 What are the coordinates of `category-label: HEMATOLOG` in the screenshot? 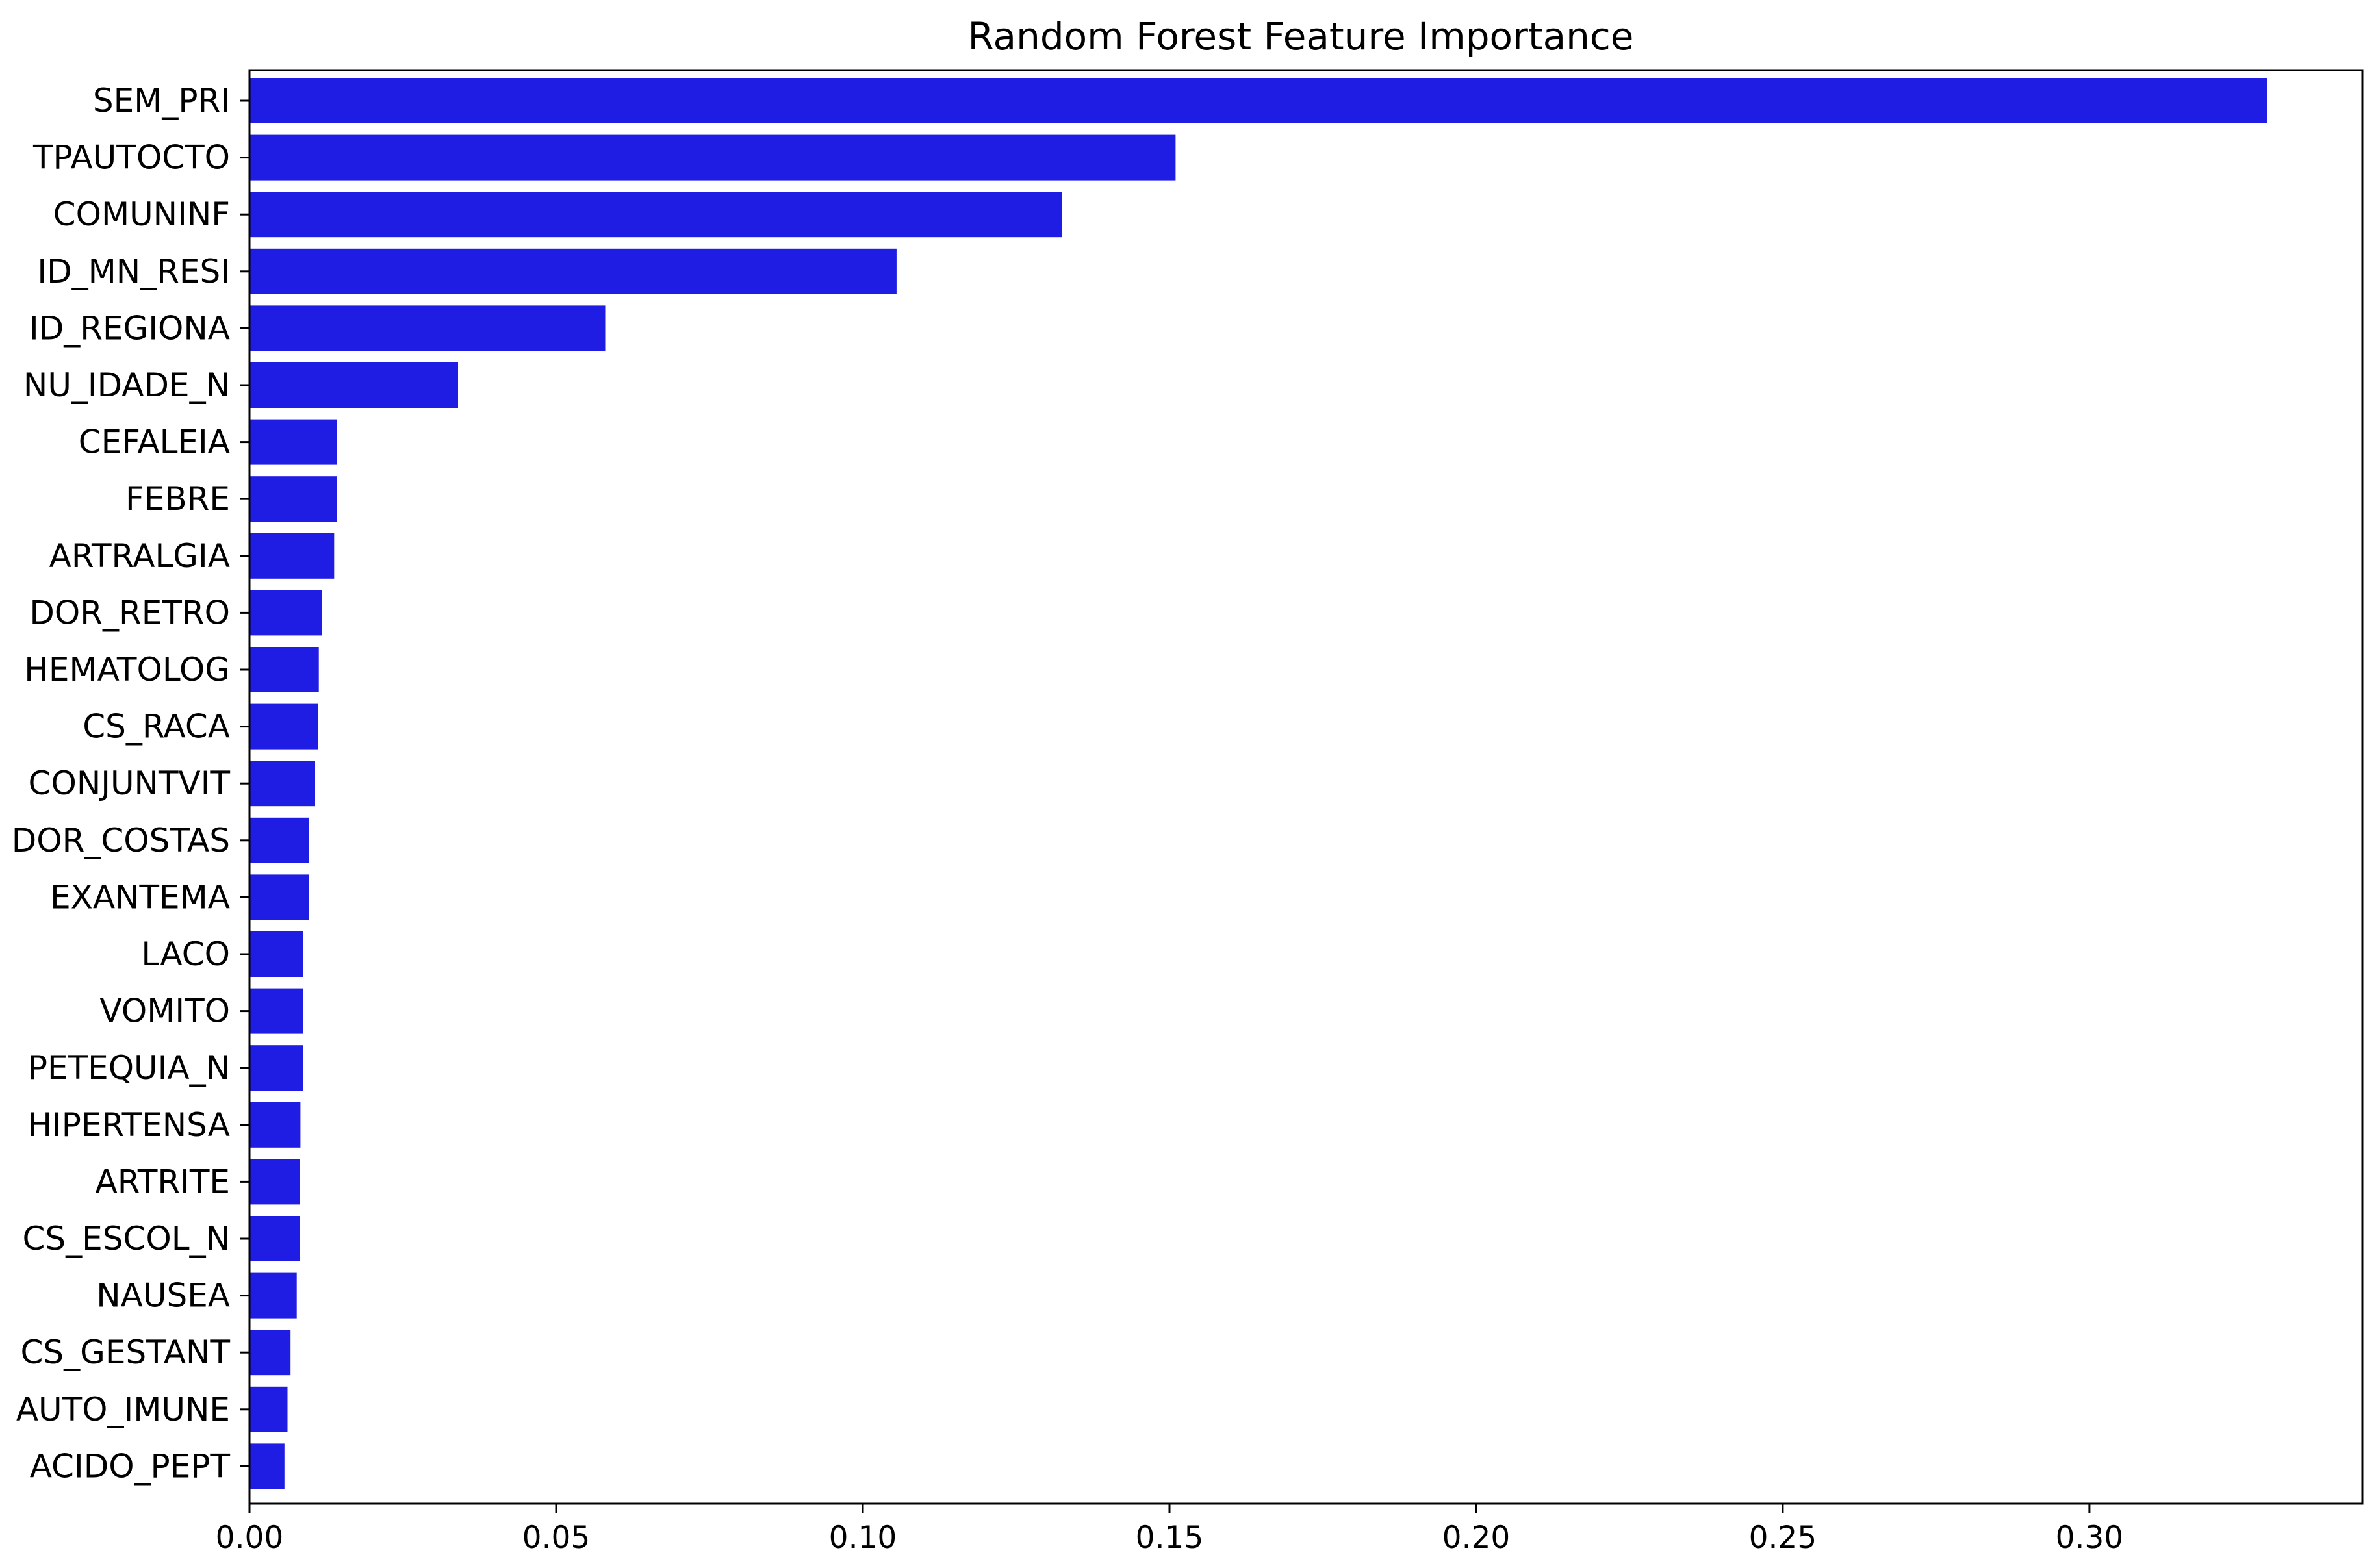 It's located at (127, 670).